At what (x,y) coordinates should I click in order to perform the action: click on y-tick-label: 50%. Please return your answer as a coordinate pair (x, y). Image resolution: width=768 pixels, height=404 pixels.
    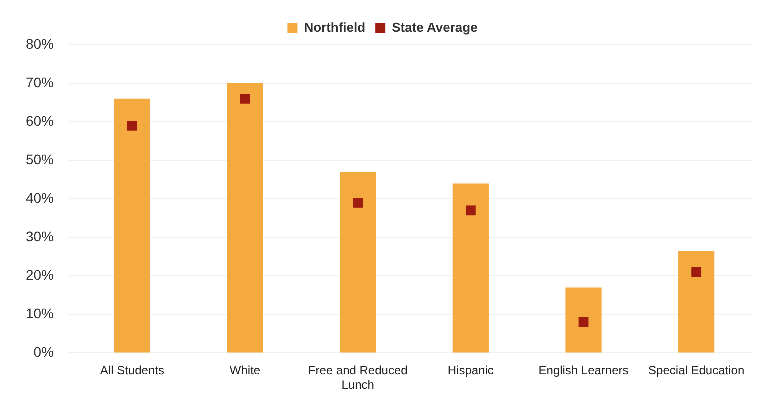
    Looking at the image, I should click on (40, 159).